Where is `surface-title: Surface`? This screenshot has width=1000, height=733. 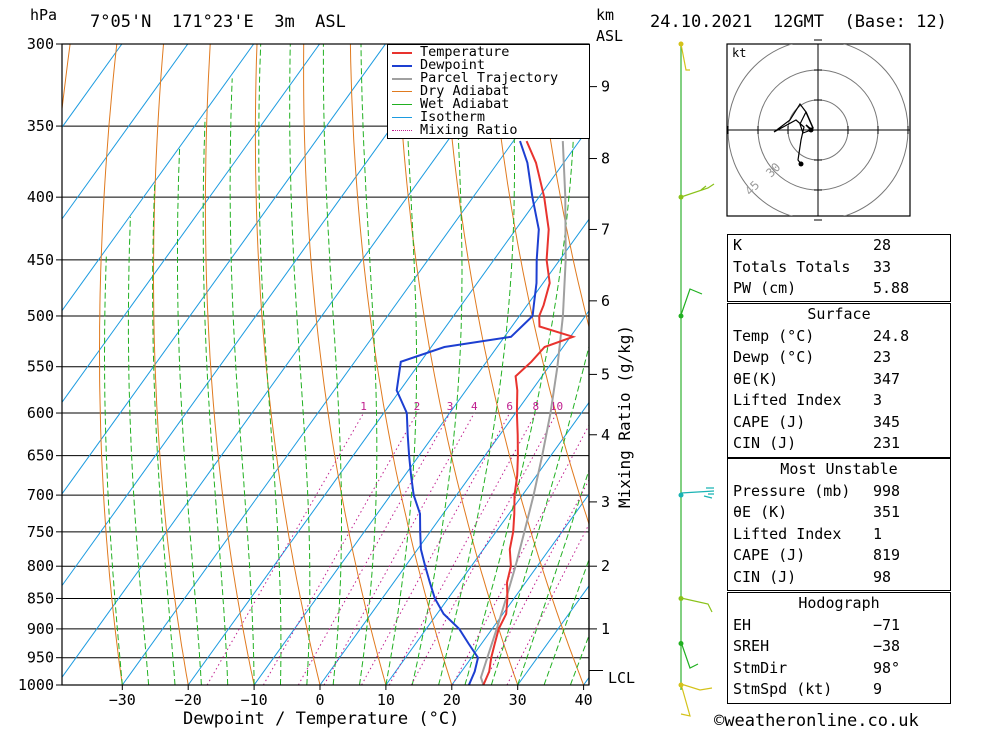 surface-title: Surface is located at coordinates (839, 314).